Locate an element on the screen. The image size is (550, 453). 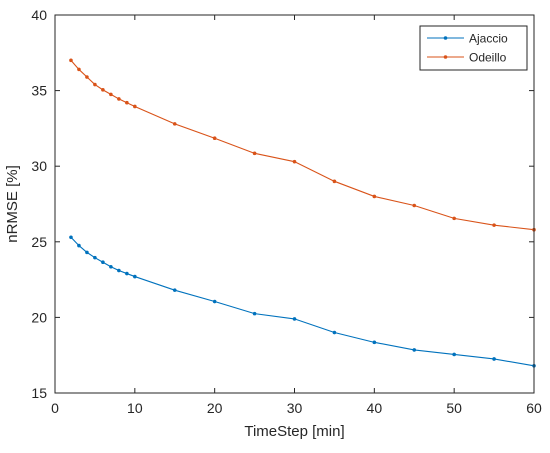
odeillo-legend-label: Odeillo is located at coordinates (488, 58).